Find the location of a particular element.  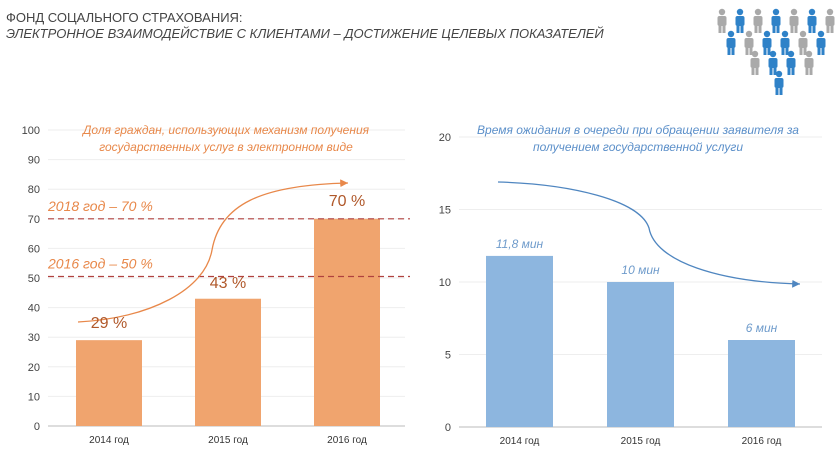

data-label: 29 % is located at coordinates (109, 323).